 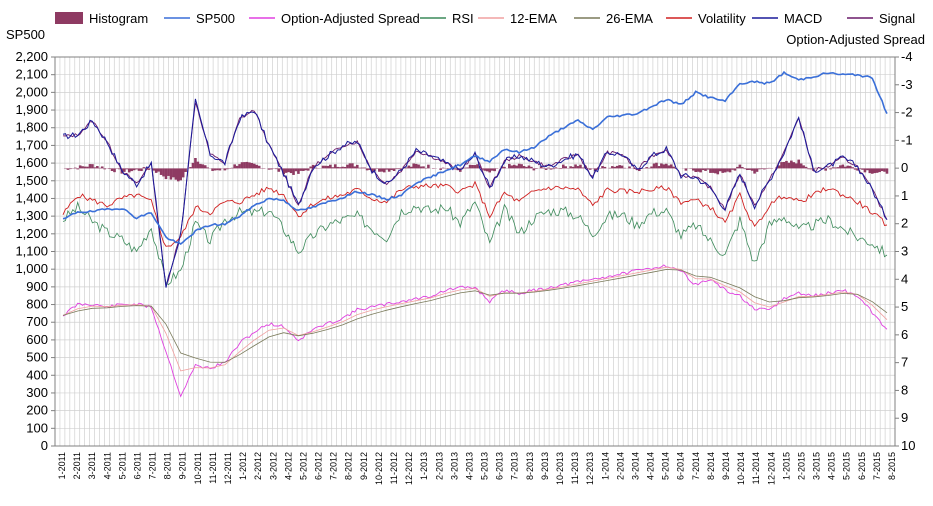 What do you see at coordinates (696, 466) in the screenshot?
I see `x-tick-label: 7-2014` at bounding box center [696, 466].